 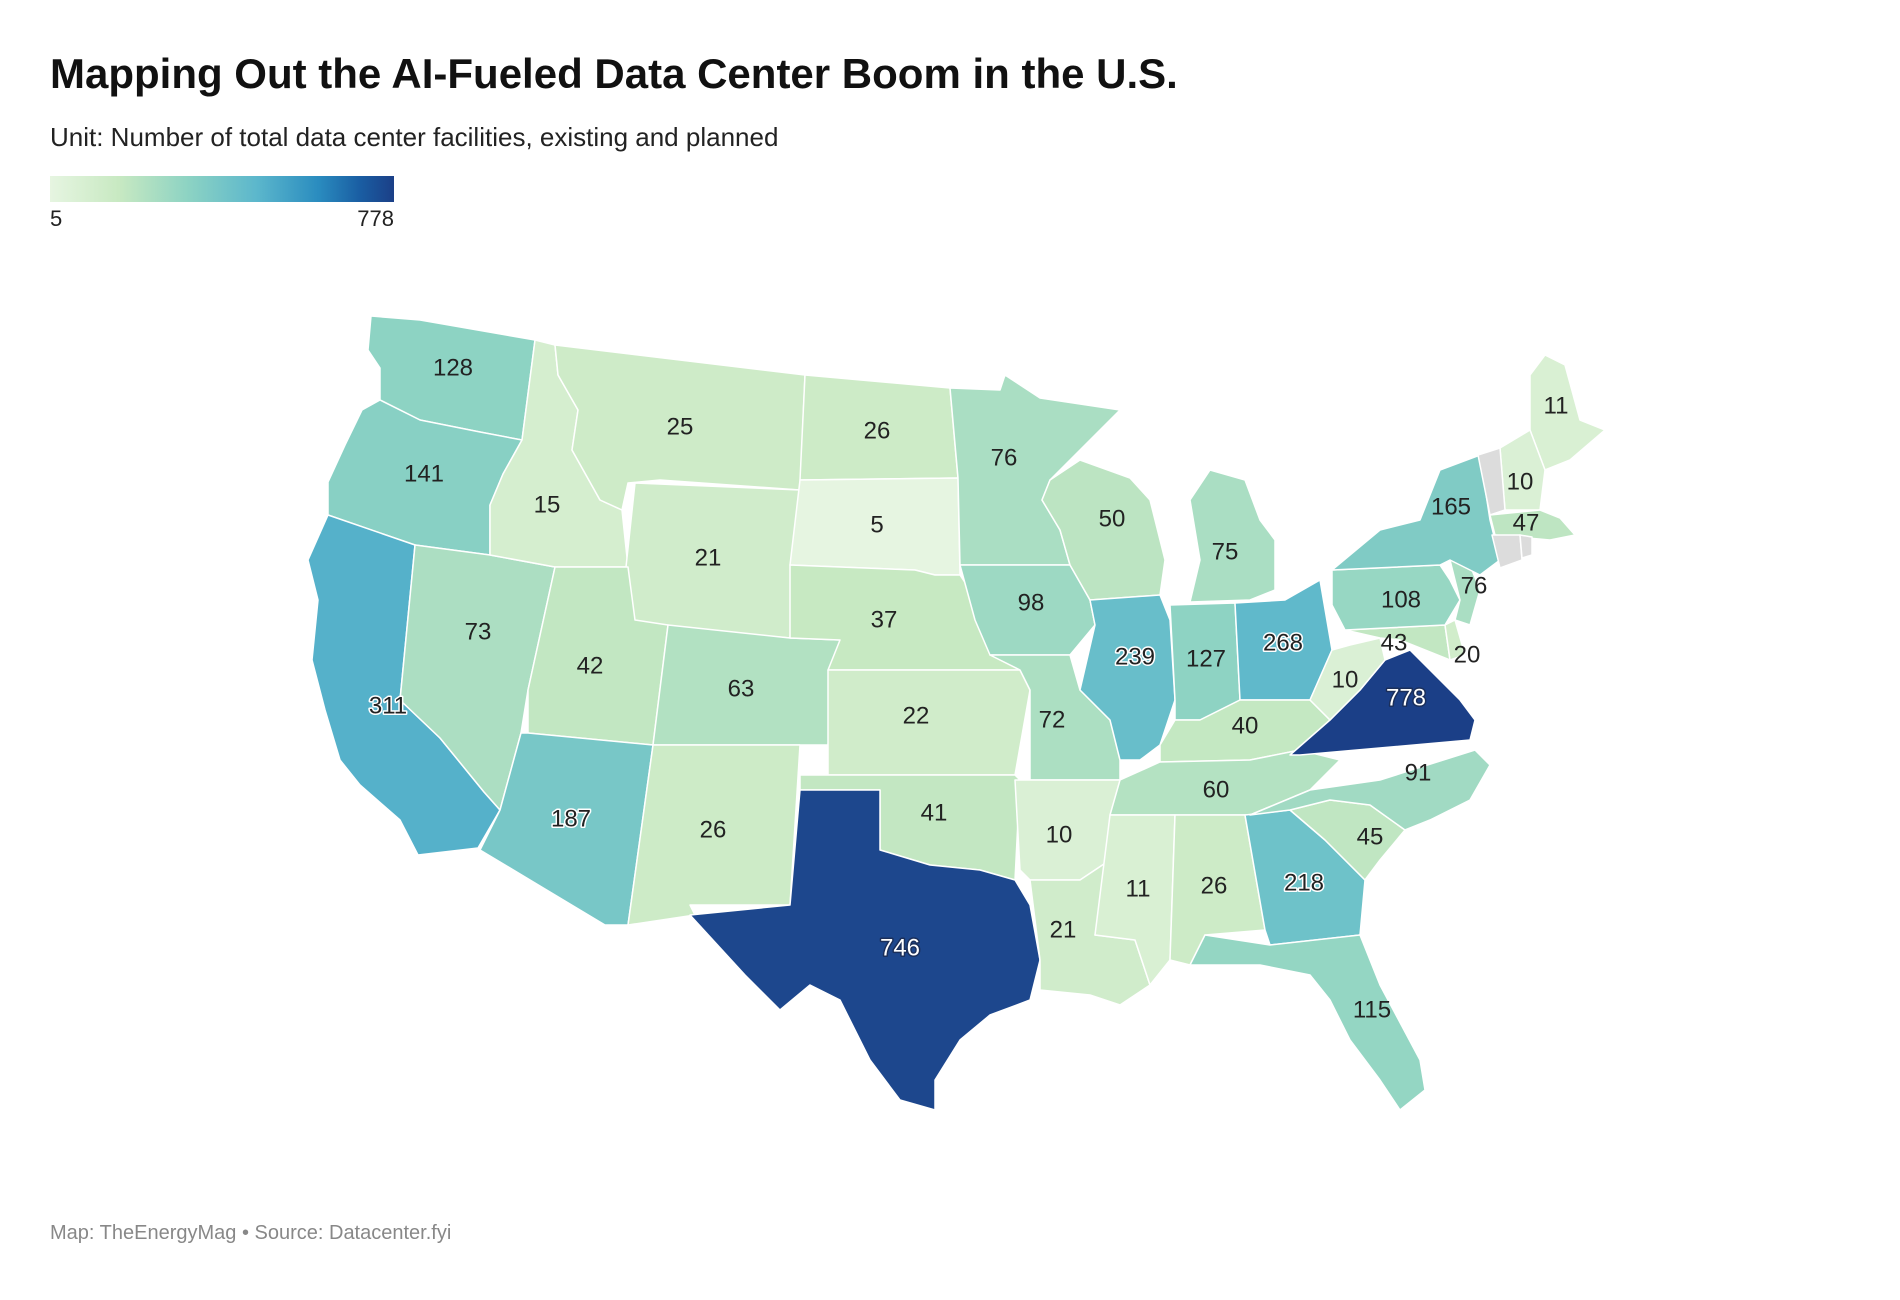 I want to click on state-label-fl: 115, so click(x=1372, y=1010).